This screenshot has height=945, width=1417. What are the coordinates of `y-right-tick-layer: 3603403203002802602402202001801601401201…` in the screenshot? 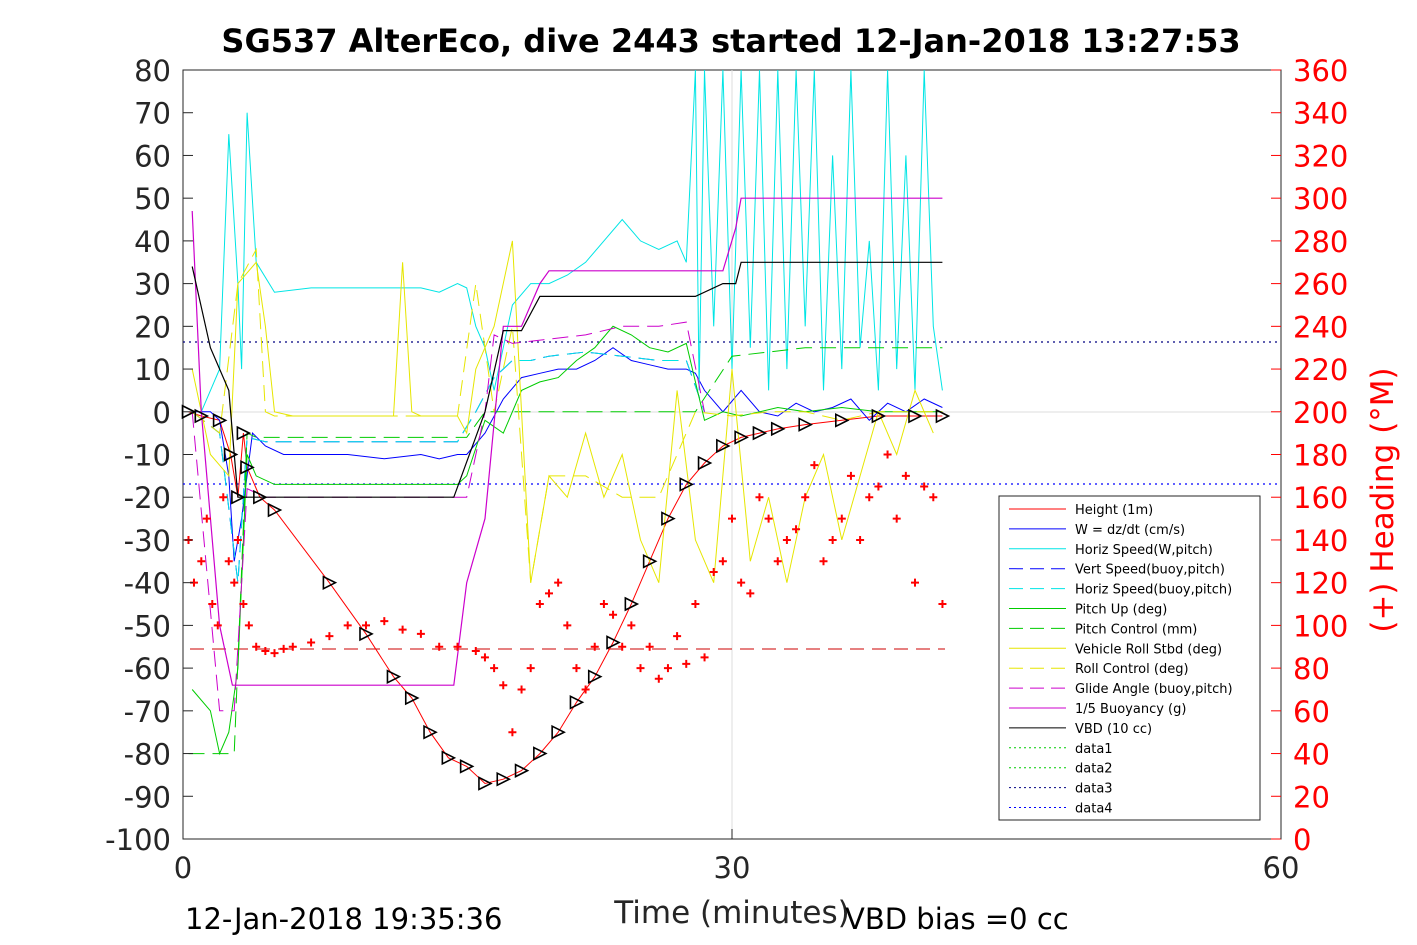 It's located at (1309, 455).